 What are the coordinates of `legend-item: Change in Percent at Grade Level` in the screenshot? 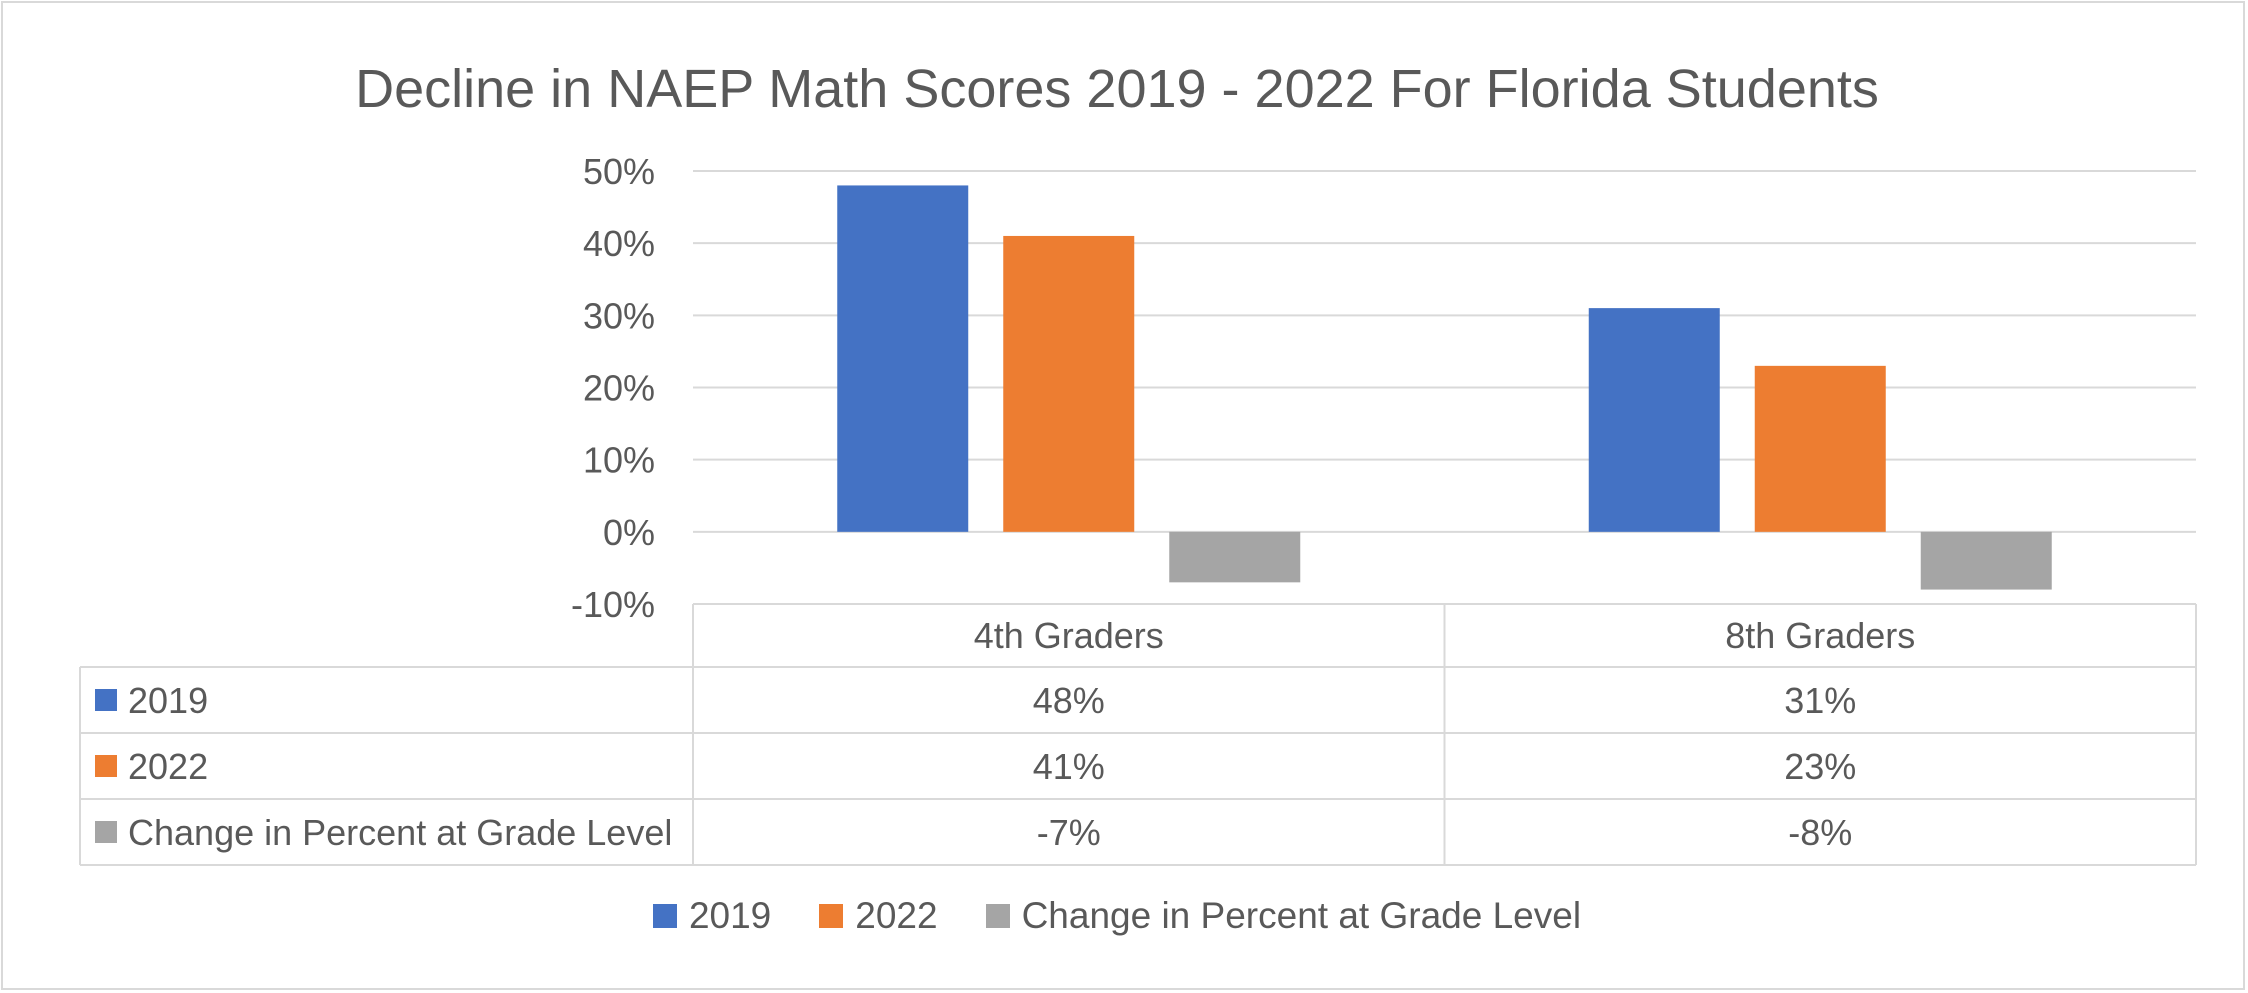 It's located at (1283, 916).